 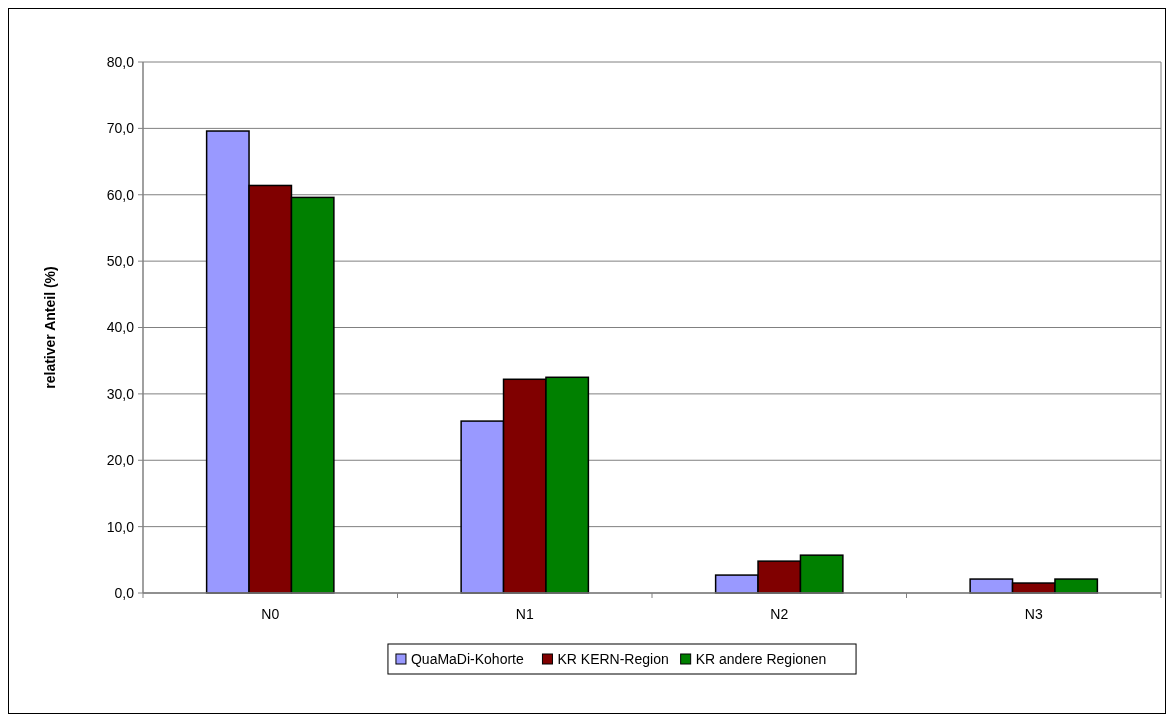 I want to click on y-tick-label: 20,0, so click(x=120, y=460).